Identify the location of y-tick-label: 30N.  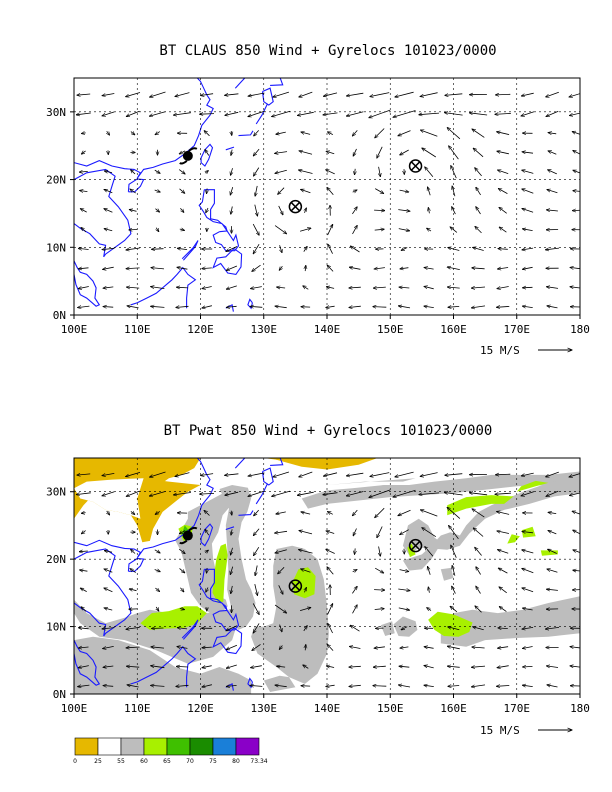
(56, 492).